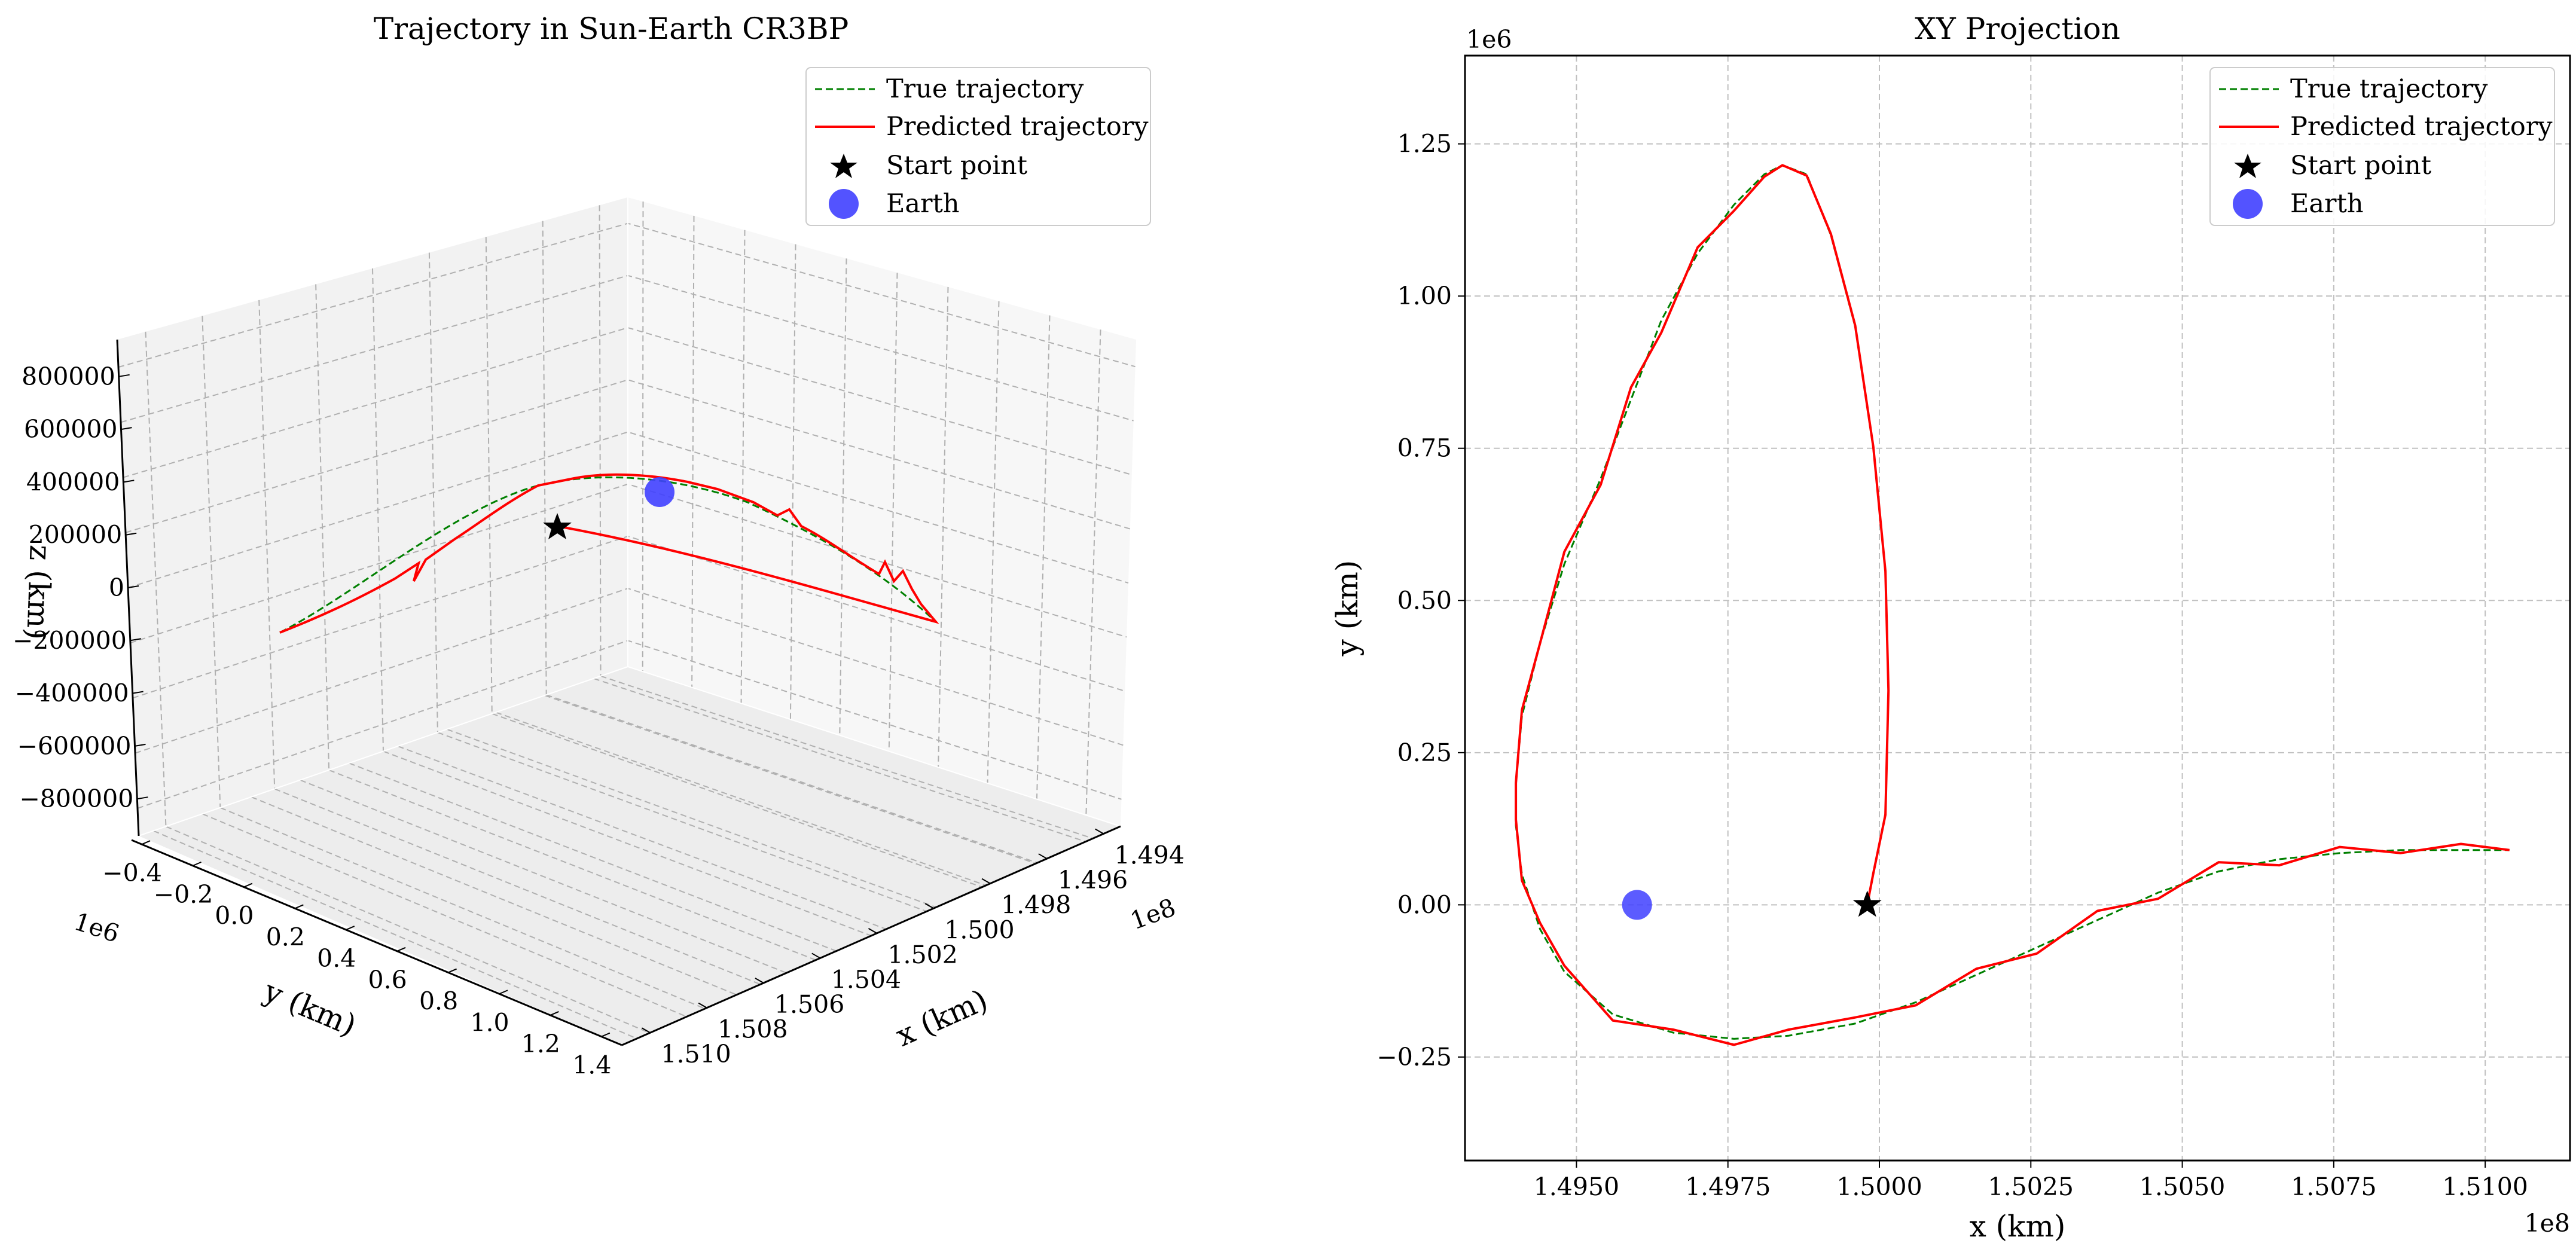 The height and width of the screenshot is (1255, 2576). Describe the element at coordinates (310, 1008) in the screenshot. I see `y-axis-label: y (km)` at that location.